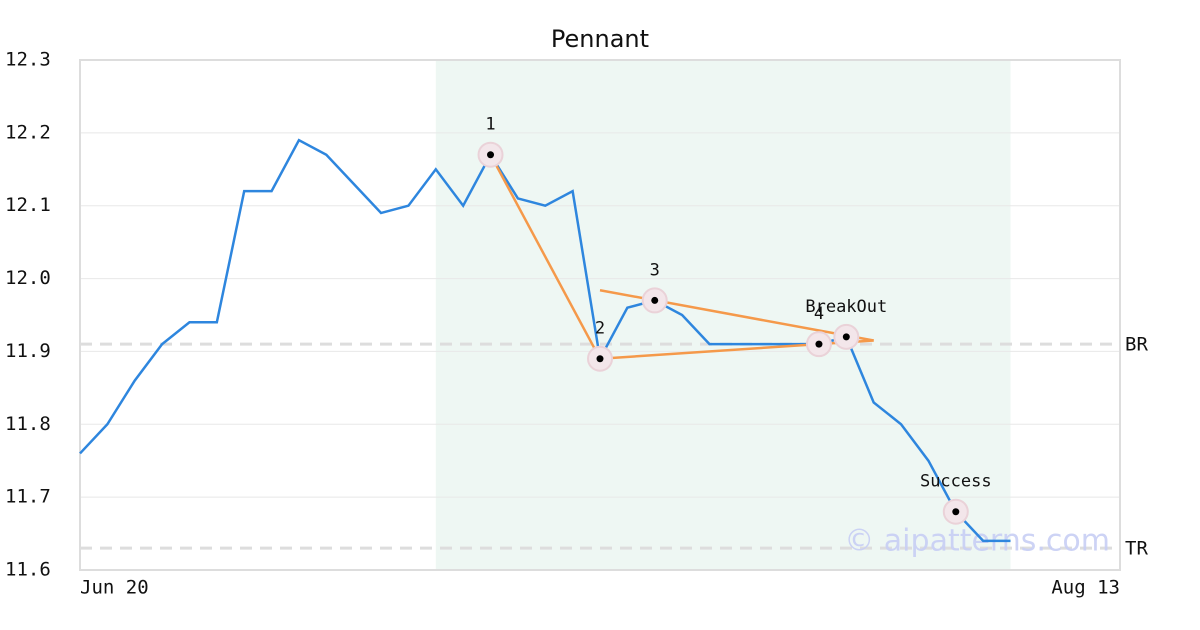  I want to click on y-tick-label: 12.0, so click(28, 278).